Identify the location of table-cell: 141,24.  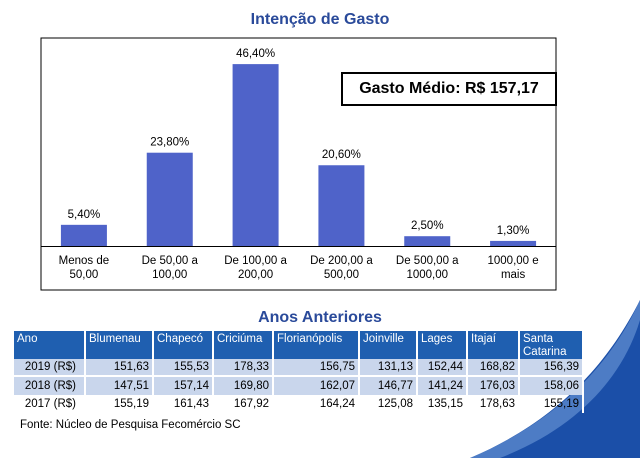
(443, 386).